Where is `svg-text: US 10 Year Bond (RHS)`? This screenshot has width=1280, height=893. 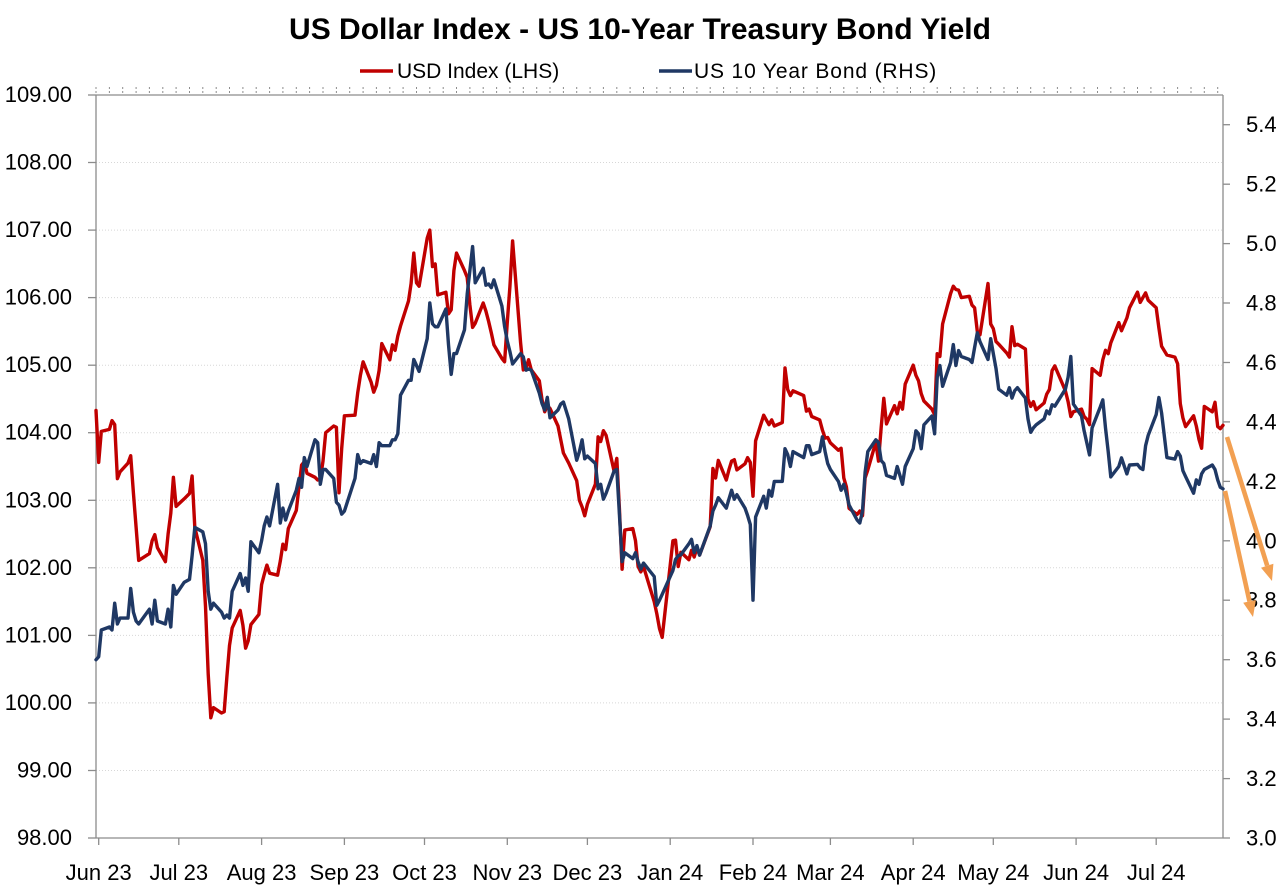
svg-text: US 10 Year Bond (RHS) is located at coordinates (815, 71).